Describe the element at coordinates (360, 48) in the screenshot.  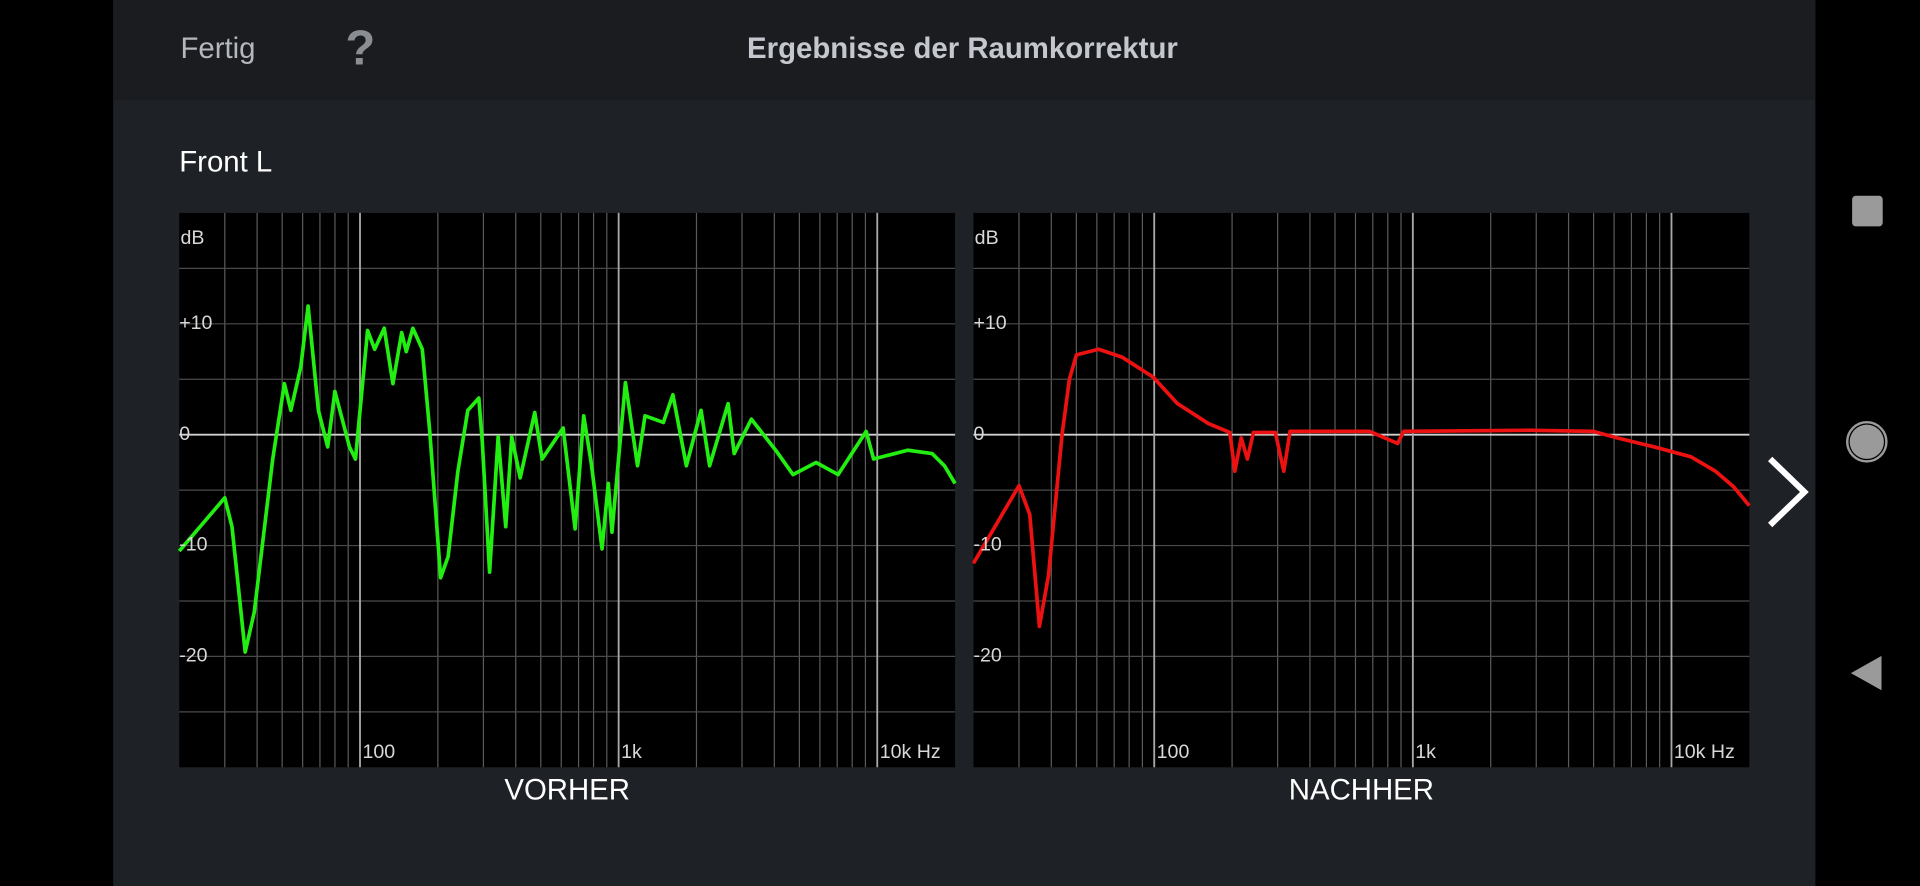
I see `help-button: ?` at that location.